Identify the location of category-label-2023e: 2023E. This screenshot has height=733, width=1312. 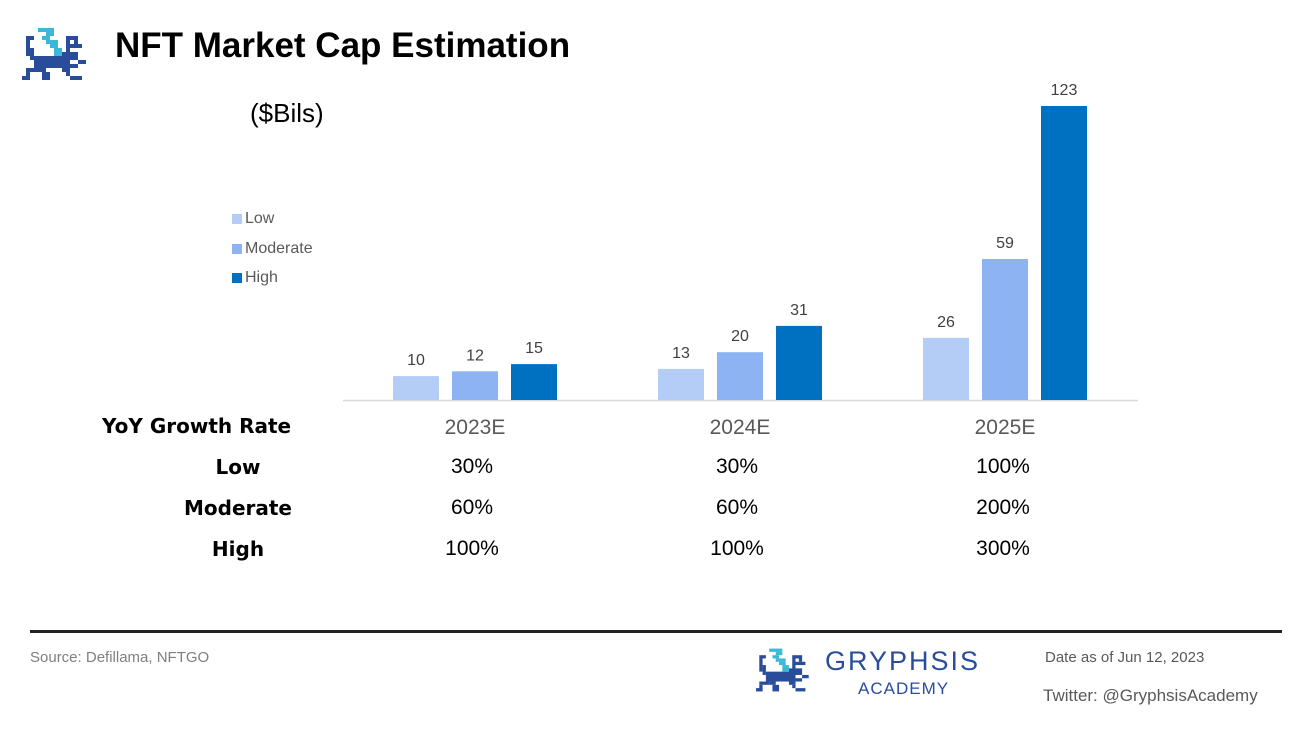
(475, 427).